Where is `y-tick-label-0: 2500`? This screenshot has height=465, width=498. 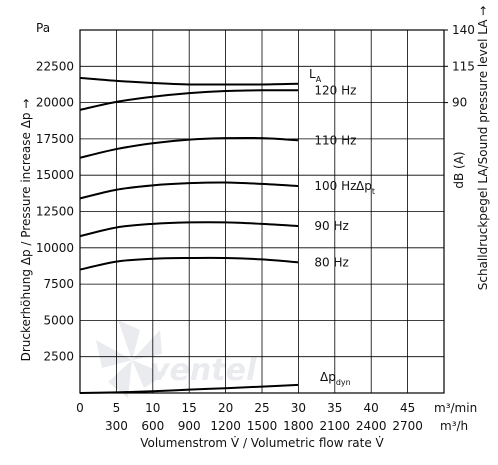
y-tick-label-0: 2500 is located at coordinates (58, 357).